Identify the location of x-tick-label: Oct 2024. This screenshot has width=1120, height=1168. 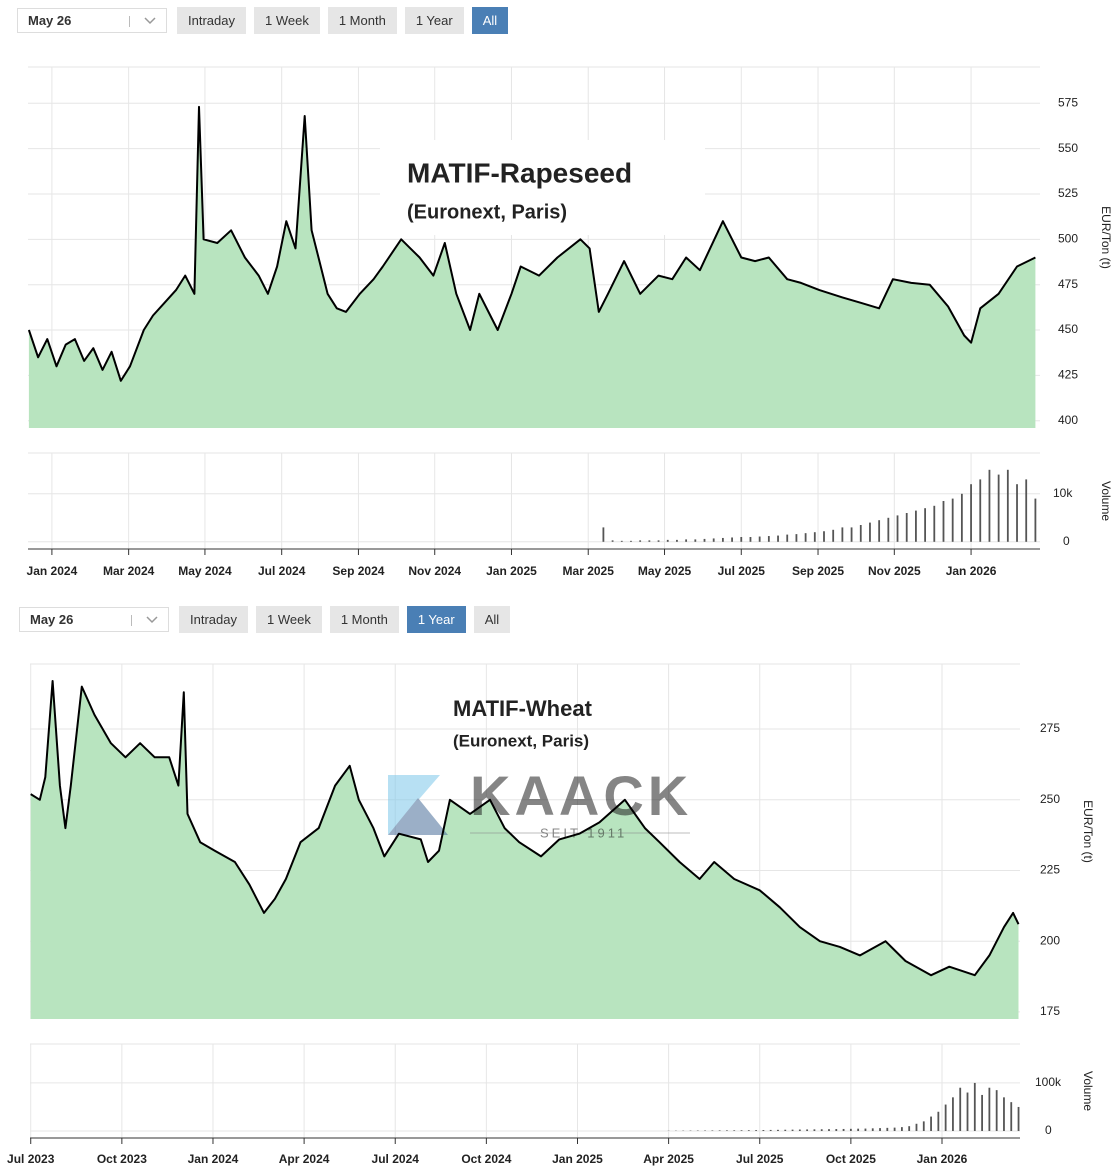
(486, 1159).